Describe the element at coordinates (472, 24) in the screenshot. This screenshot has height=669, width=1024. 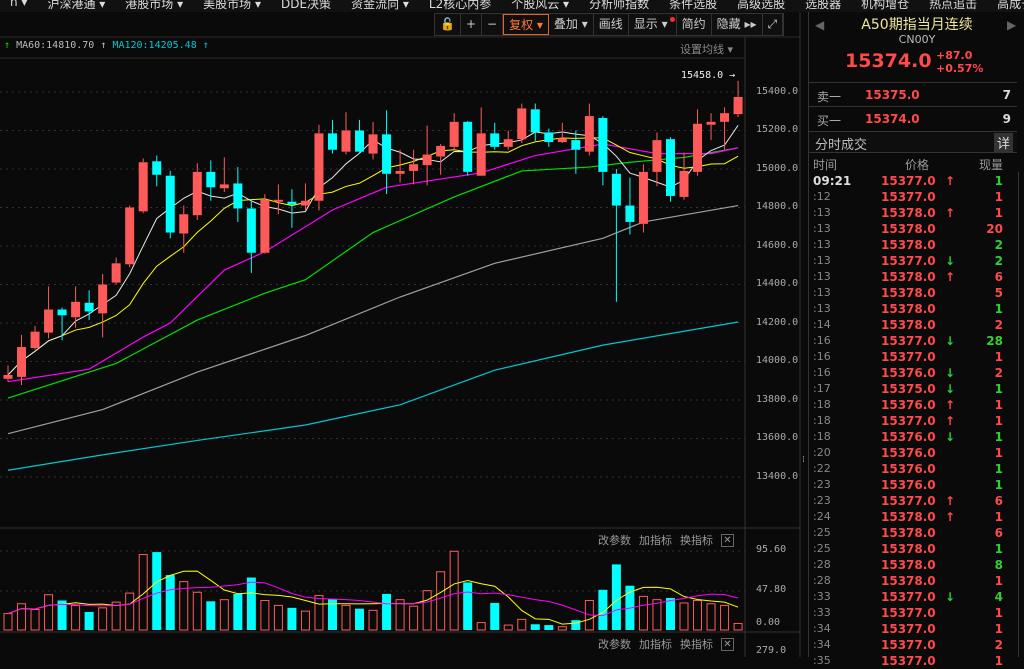
I see `zoom-in-button: +` at that location.